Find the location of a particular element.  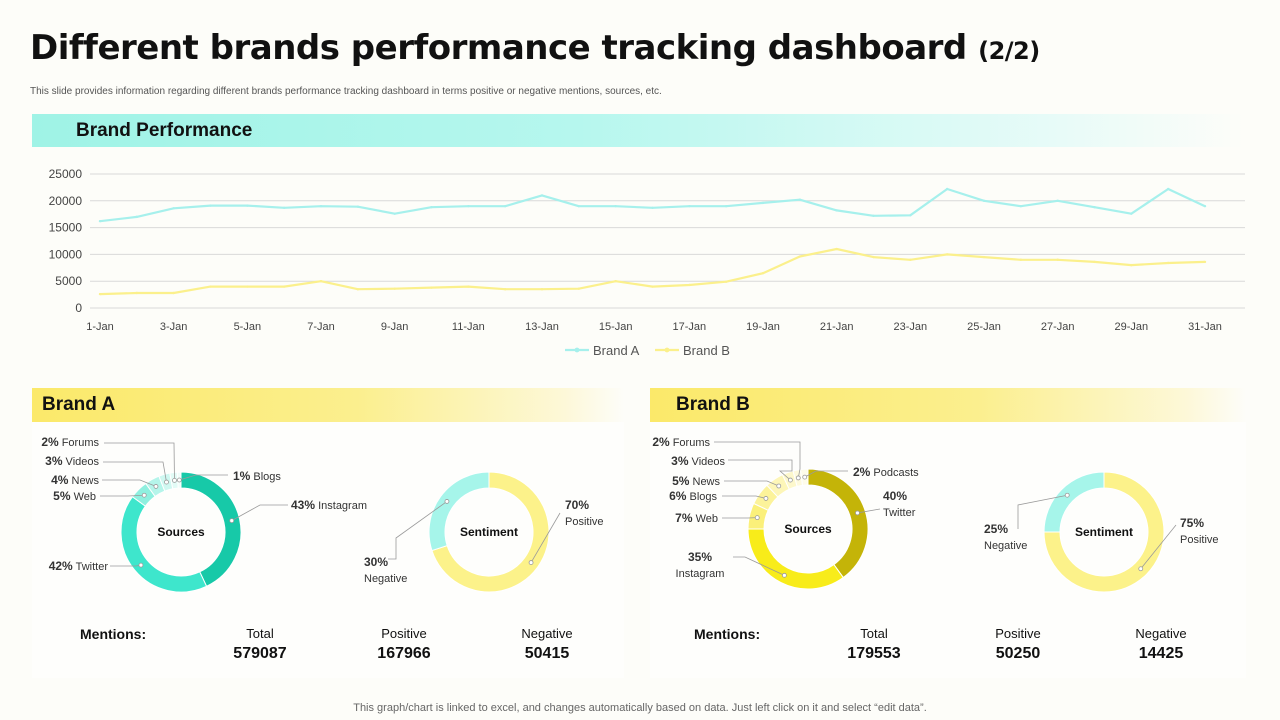

slice-percent: 5% is located at coordinates (62, 496).